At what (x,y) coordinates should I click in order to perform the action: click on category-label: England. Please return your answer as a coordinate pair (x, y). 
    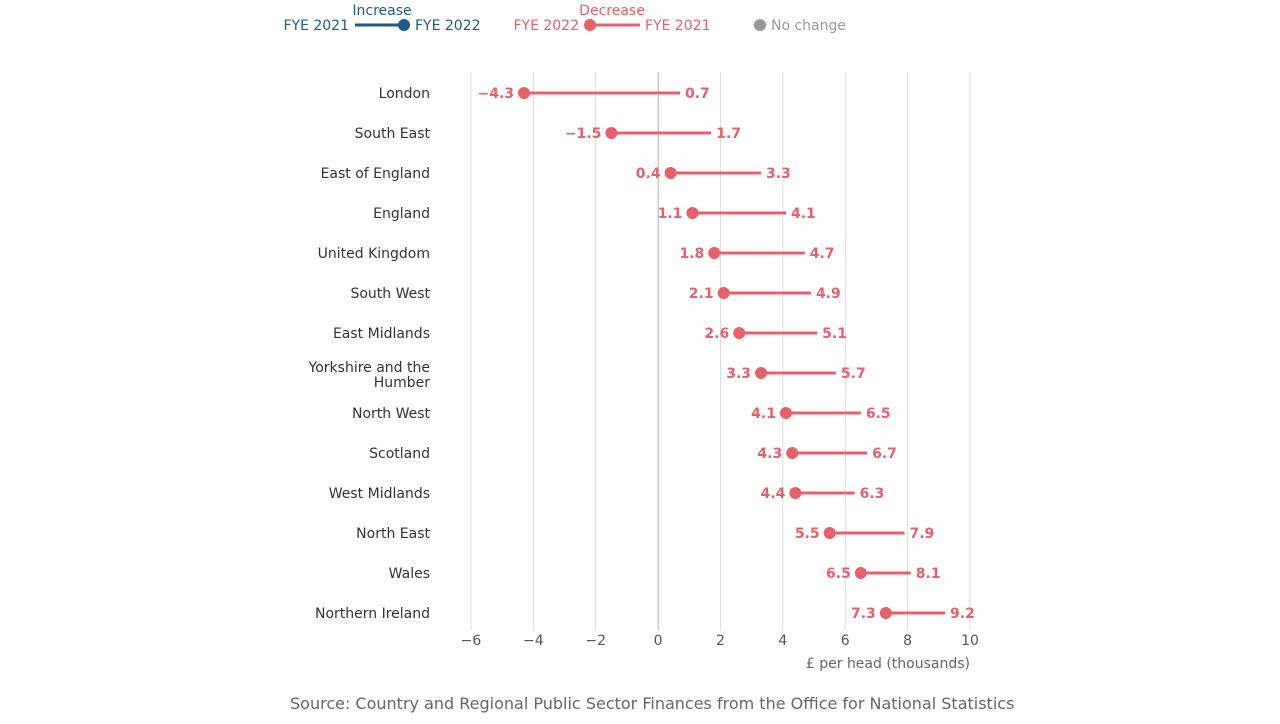
    Looking at the image, I should click on (401, 214).